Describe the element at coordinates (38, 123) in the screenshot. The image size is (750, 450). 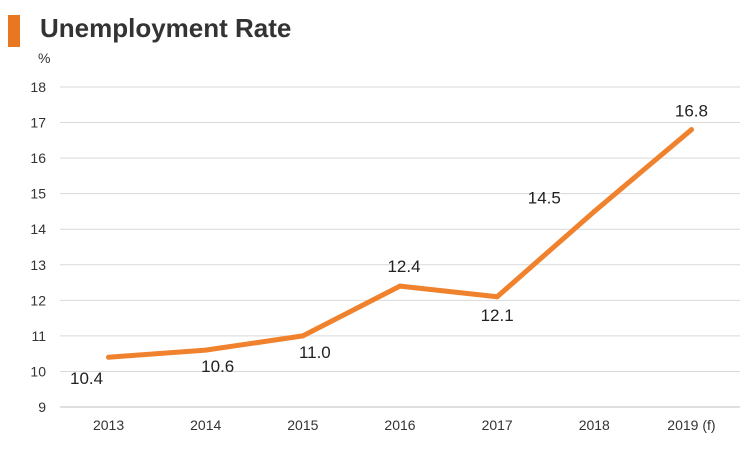
I see `y-tick-label: 17` at that location.